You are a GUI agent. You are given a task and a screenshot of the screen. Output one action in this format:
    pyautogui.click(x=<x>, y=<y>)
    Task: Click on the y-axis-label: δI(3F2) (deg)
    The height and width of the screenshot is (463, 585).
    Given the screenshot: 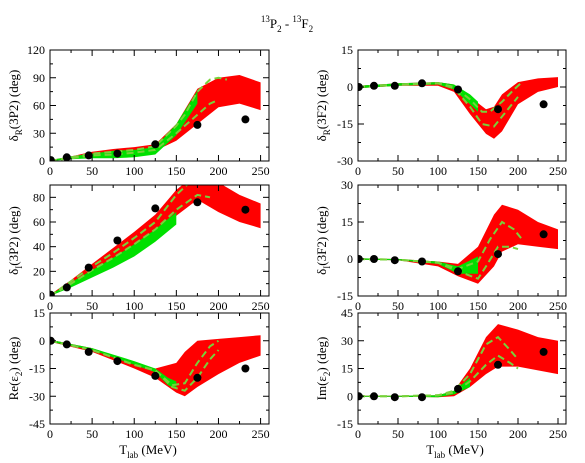 What is the action you would take?
    pyautogui.click(x=323, y=240)
    